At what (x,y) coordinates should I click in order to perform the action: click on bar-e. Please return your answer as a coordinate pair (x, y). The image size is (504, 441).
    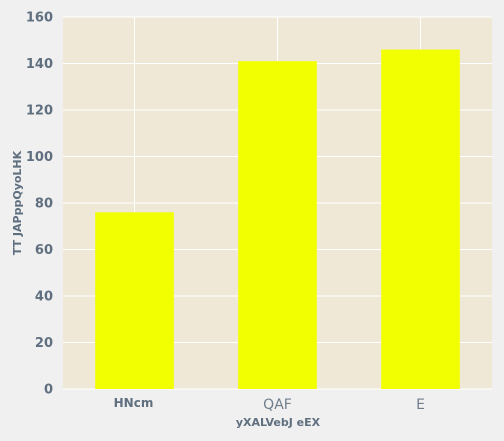
    Looking at the image, I should click on (420, 219).